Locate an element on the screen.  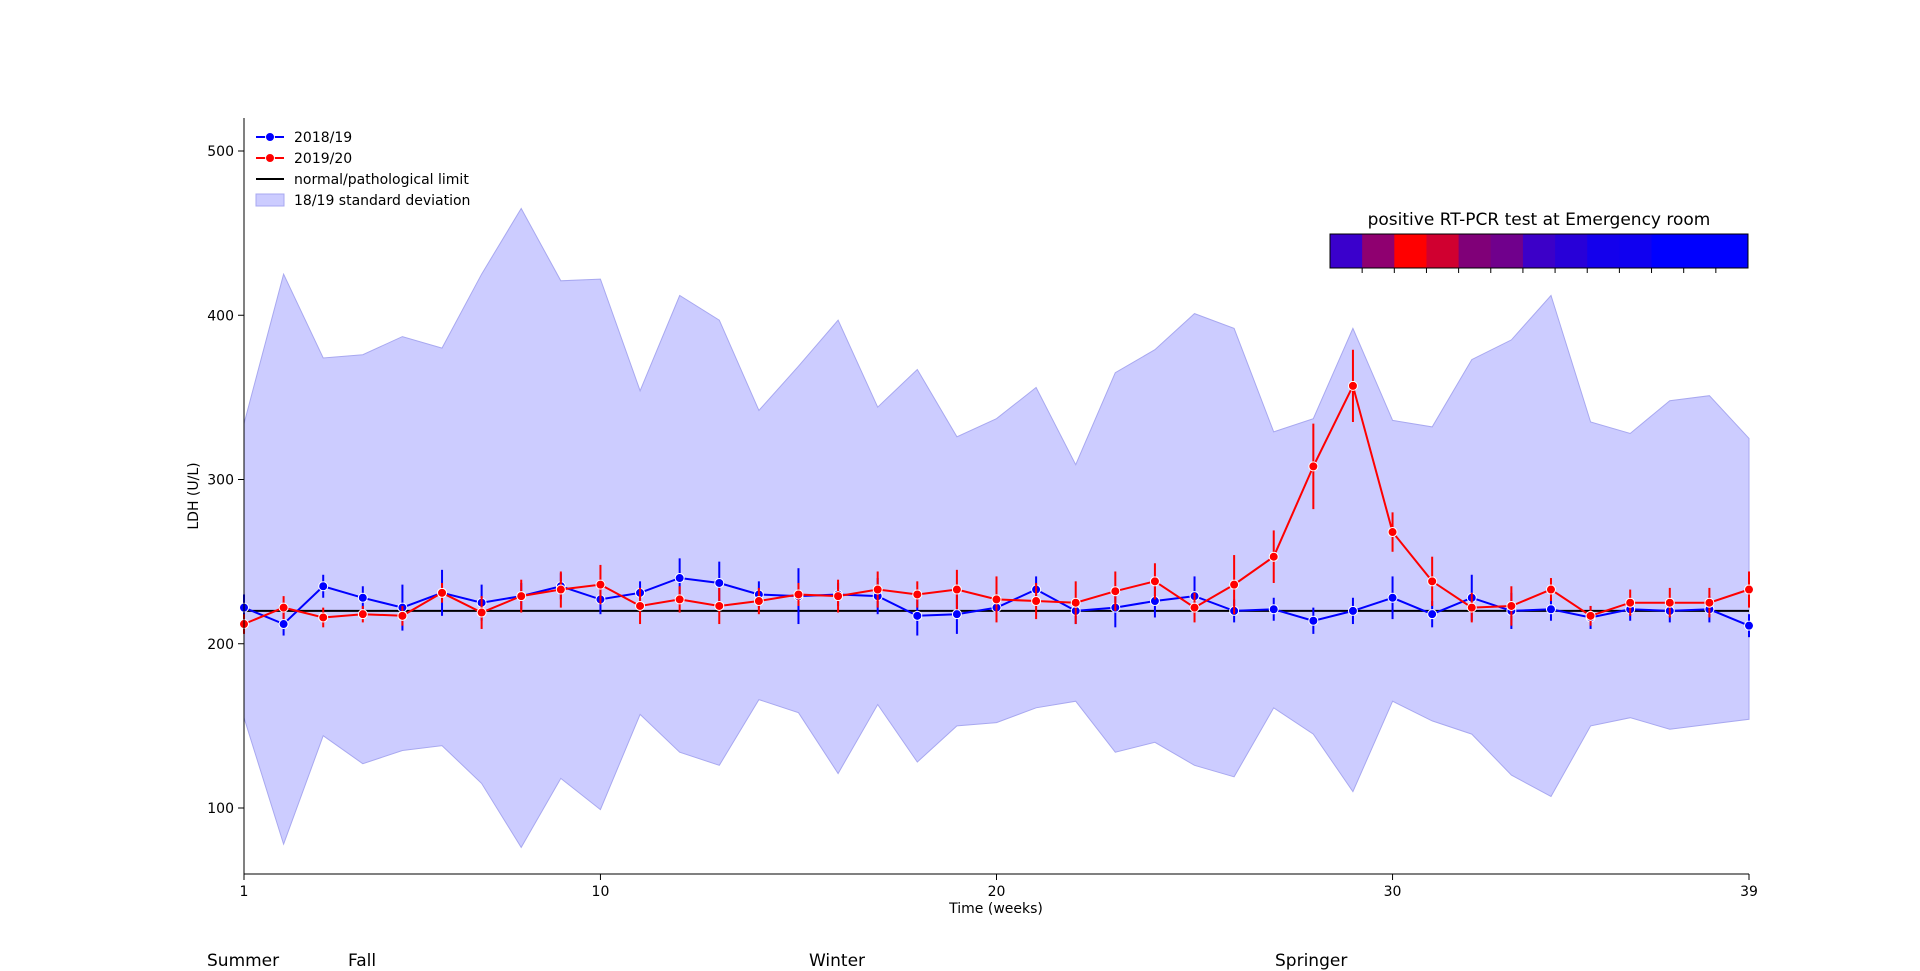
x-tick-label: 20 is located at coordinates (997, 892).